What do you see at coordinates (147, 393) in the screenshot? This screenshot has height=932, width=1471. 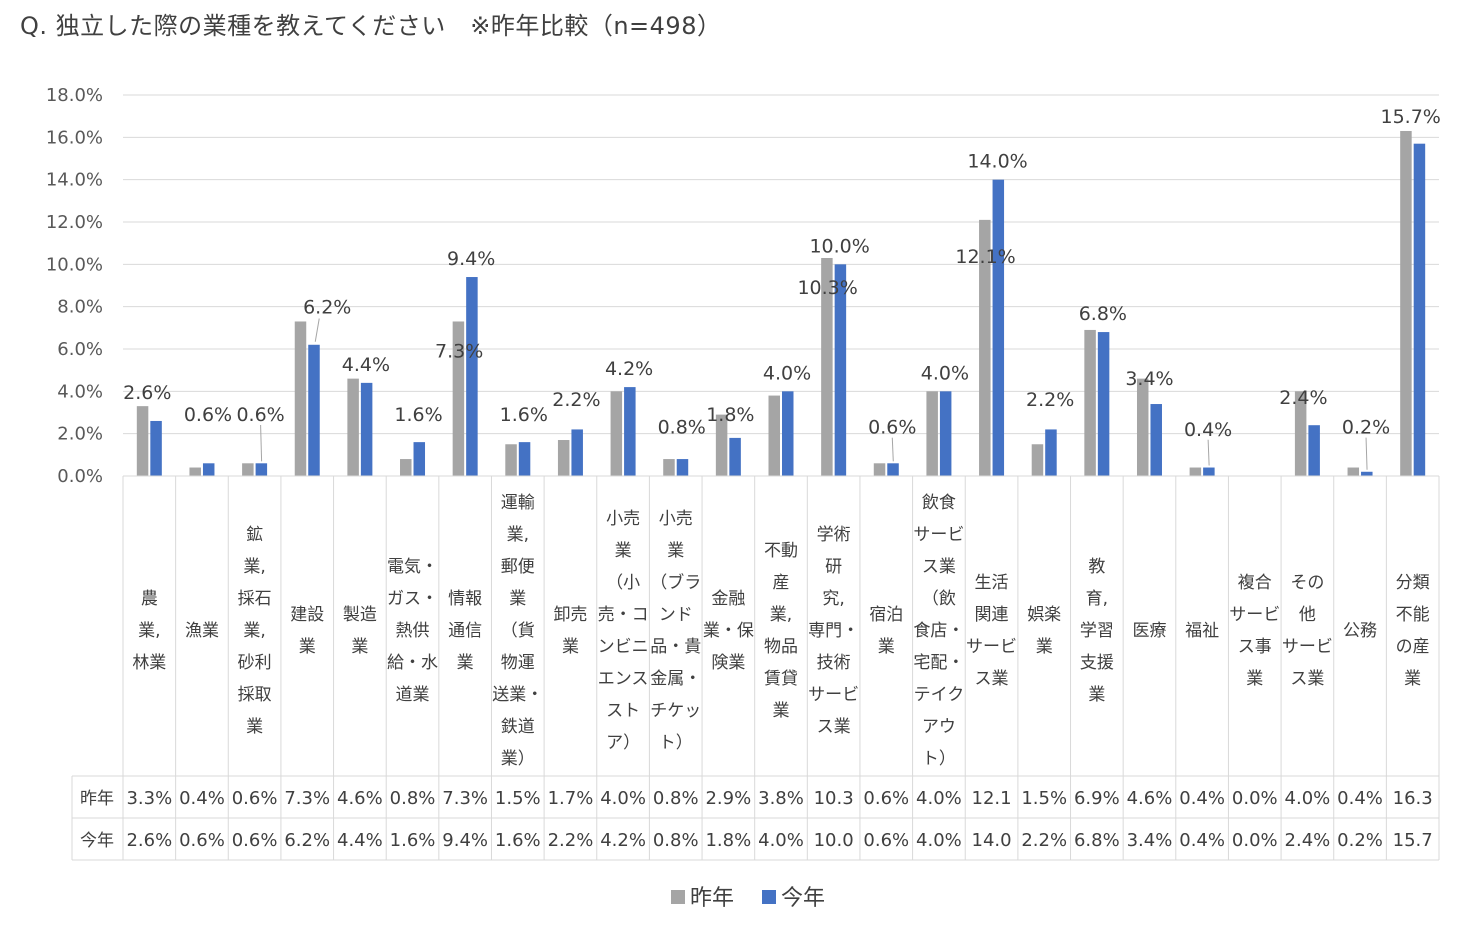 I see `data-label-this-year: 2.6%` at bounding box center [147, 393].